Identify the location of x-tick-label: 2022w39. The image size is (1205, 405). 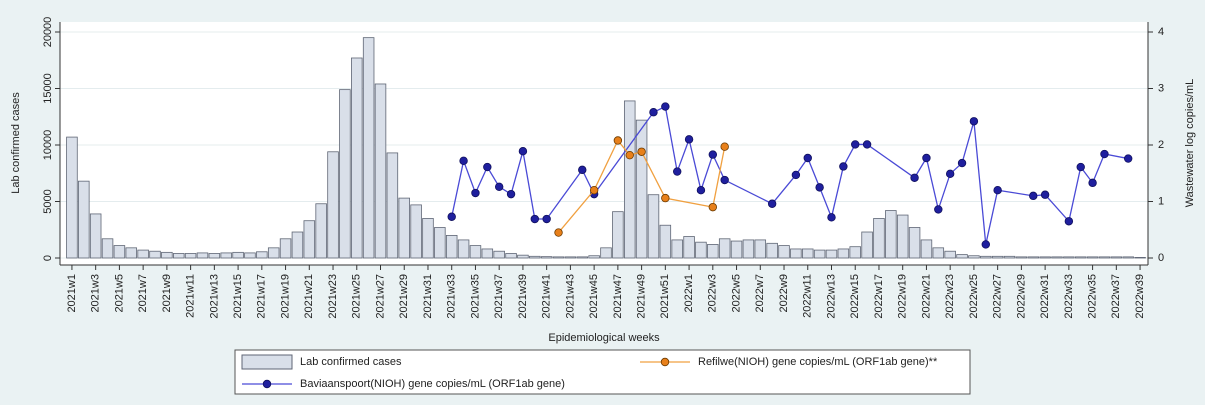
(1140, 296).